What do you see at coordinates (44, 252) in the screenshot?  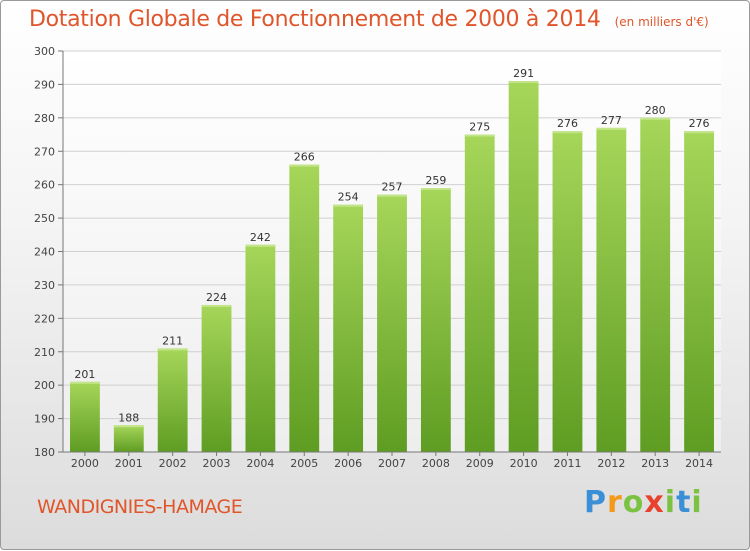 I see `y-tick-label: 240` at bounding box center [44, 252].